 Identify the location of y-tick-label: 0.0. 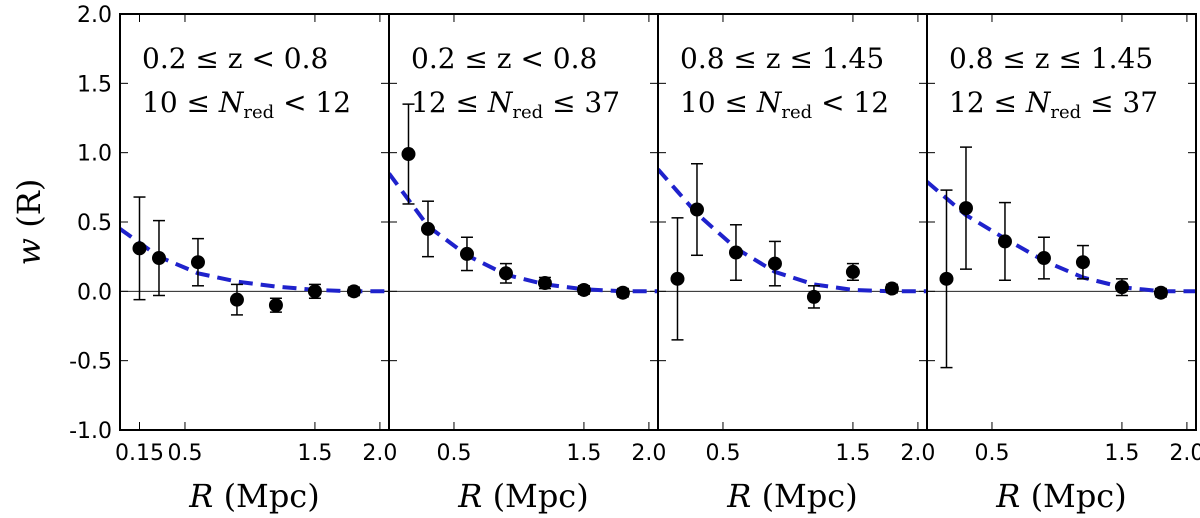
(94, 292).